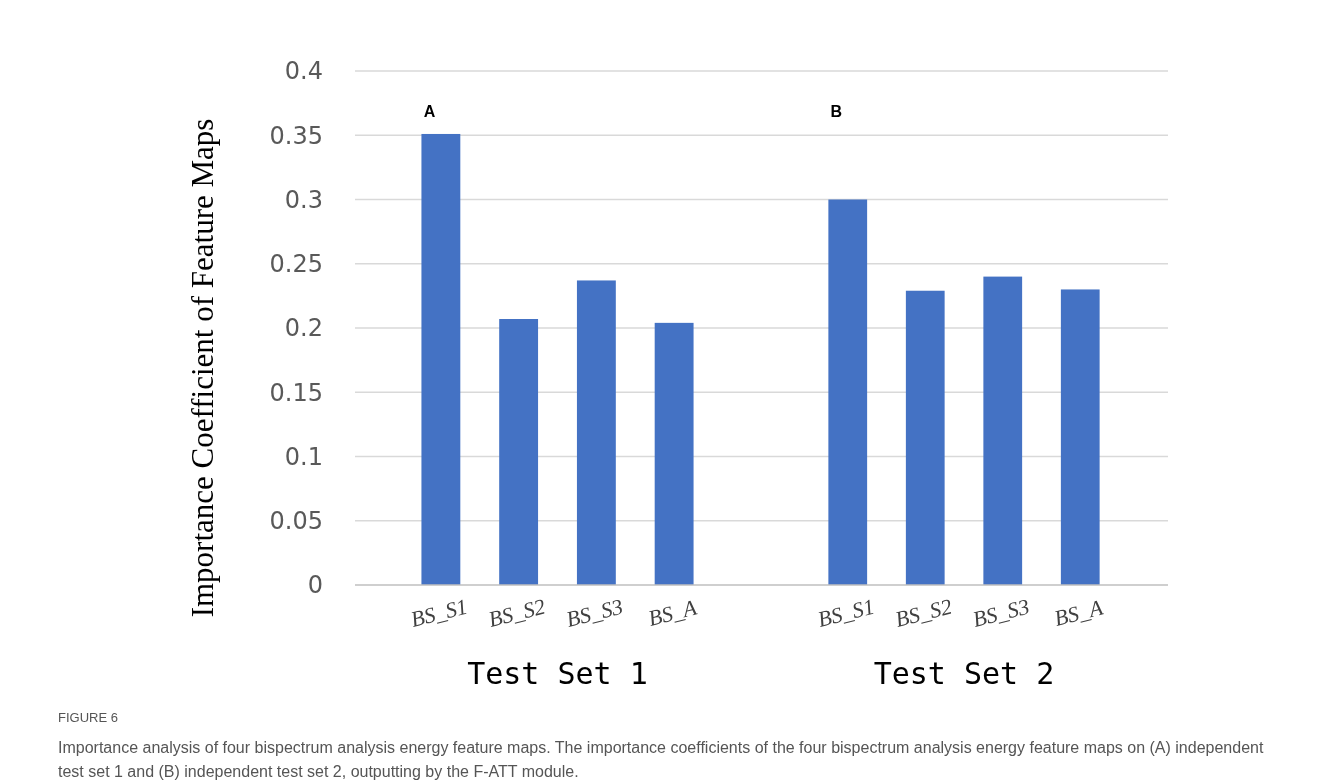  What do you see at coordinates (303, 456) in the screenshot?
I see `y-tick-label: 0.1` at bounding box center [303, 456].